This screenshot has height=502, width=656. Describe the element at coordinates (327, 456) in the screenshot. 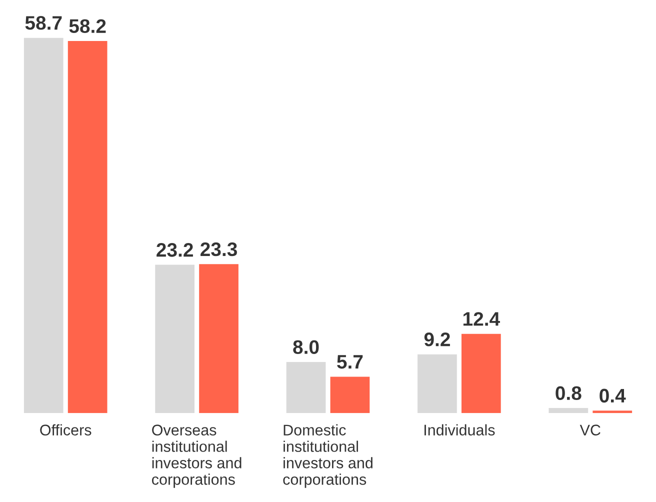

I see `x-tick-label: Domestic institutional investors and corporations` at that location.